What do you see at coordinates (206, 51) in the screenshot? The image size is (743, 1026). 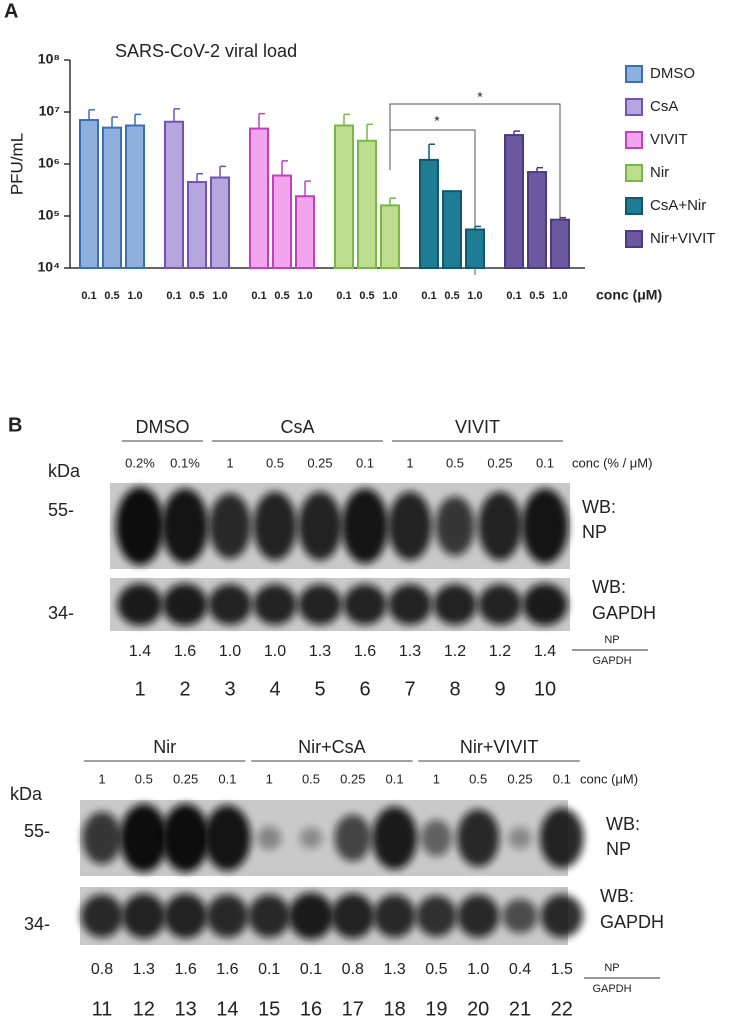 I see `chart-title: SARS-CoV-2 viral load` at bounding box center [206, 51].